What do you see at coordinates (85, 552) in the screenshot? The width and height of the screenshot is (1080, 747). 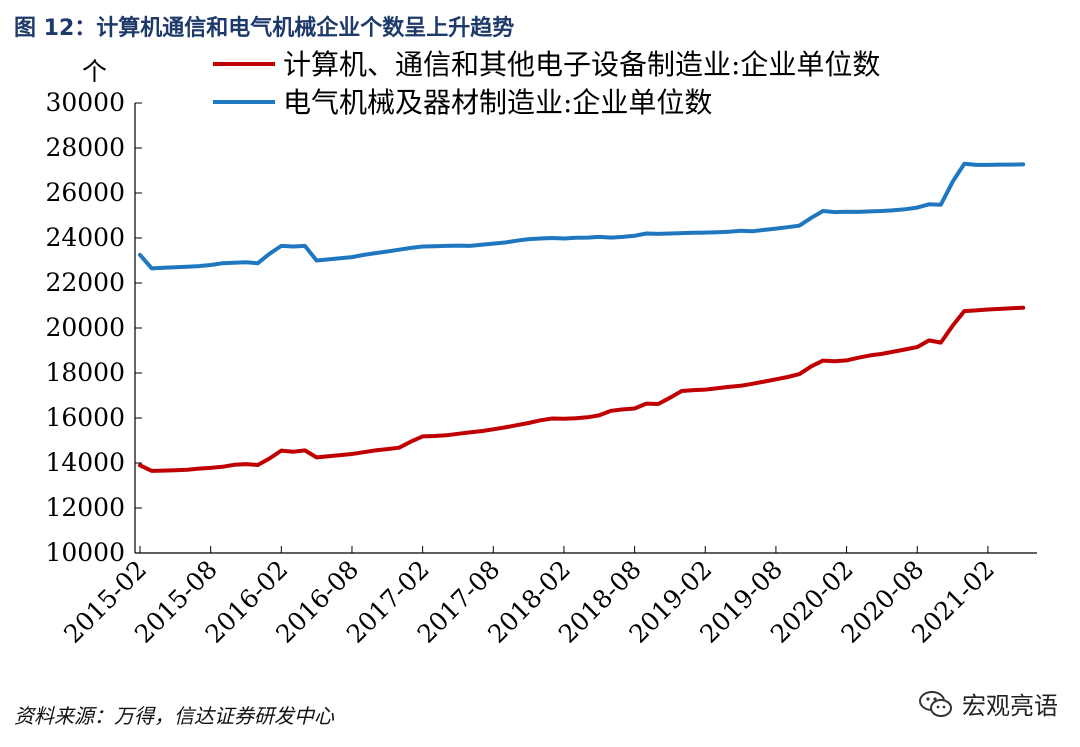 I see `y-tick-label: 10000` at bounding box center [85, 552].